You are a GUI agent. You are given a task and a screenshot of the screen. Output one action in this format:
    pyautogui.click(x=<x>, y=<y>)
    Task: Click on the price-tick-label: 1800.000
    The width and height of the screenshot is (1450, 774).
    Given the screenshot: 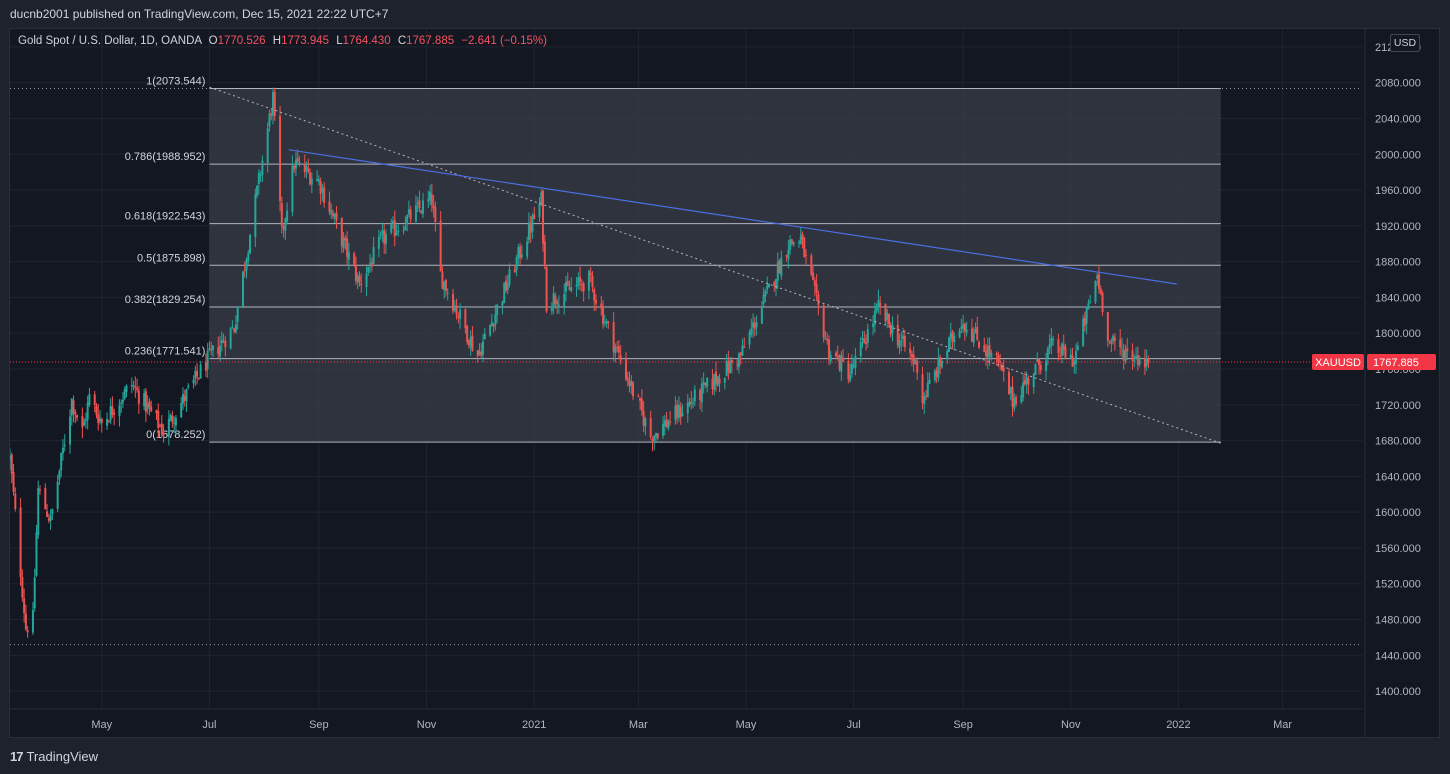 What is the action you would take?
    pyautogui.click(x=1398, y=334)
    